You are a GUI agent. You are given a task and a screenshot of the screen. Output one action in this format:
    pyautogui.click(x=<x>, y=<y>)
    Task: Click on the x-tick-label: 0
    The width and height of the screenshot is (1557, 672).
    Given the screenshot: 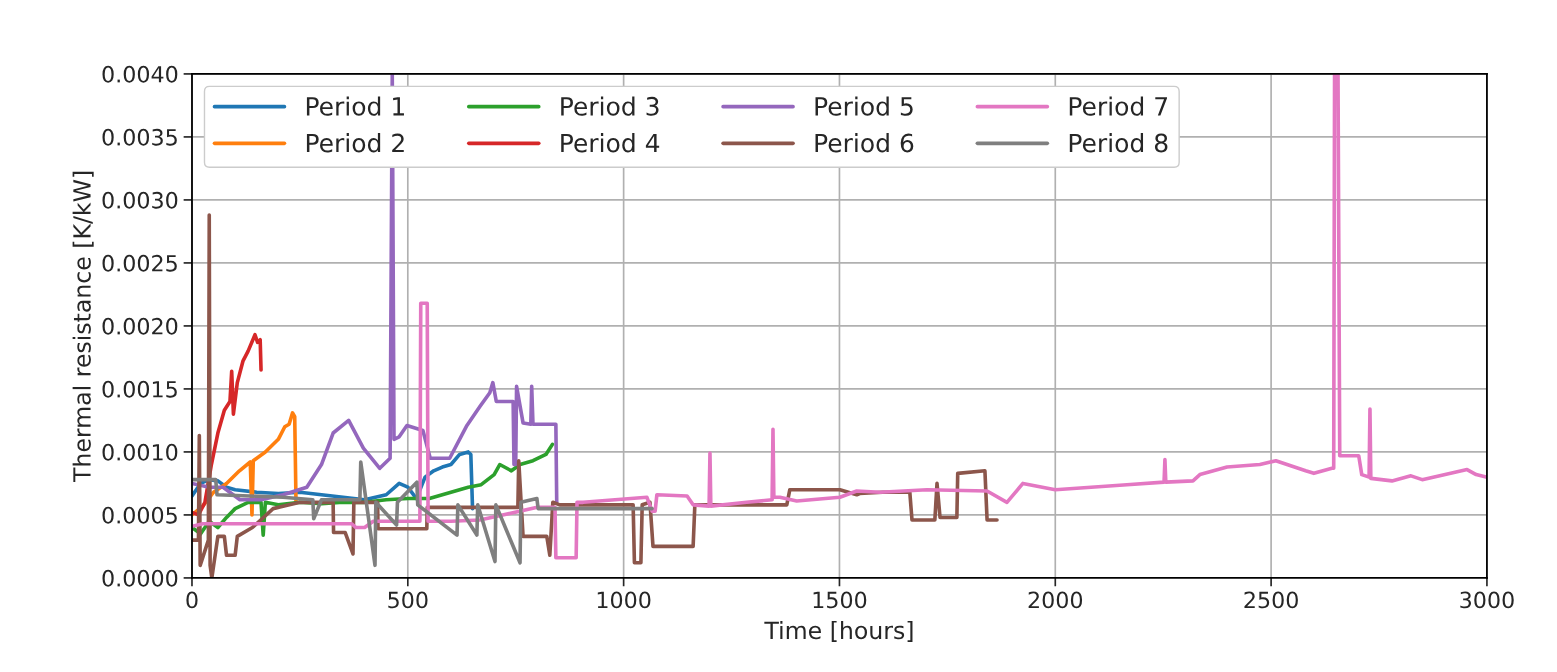 What is the action you would take?
    pyautogui.click(x=192, y=600)
    